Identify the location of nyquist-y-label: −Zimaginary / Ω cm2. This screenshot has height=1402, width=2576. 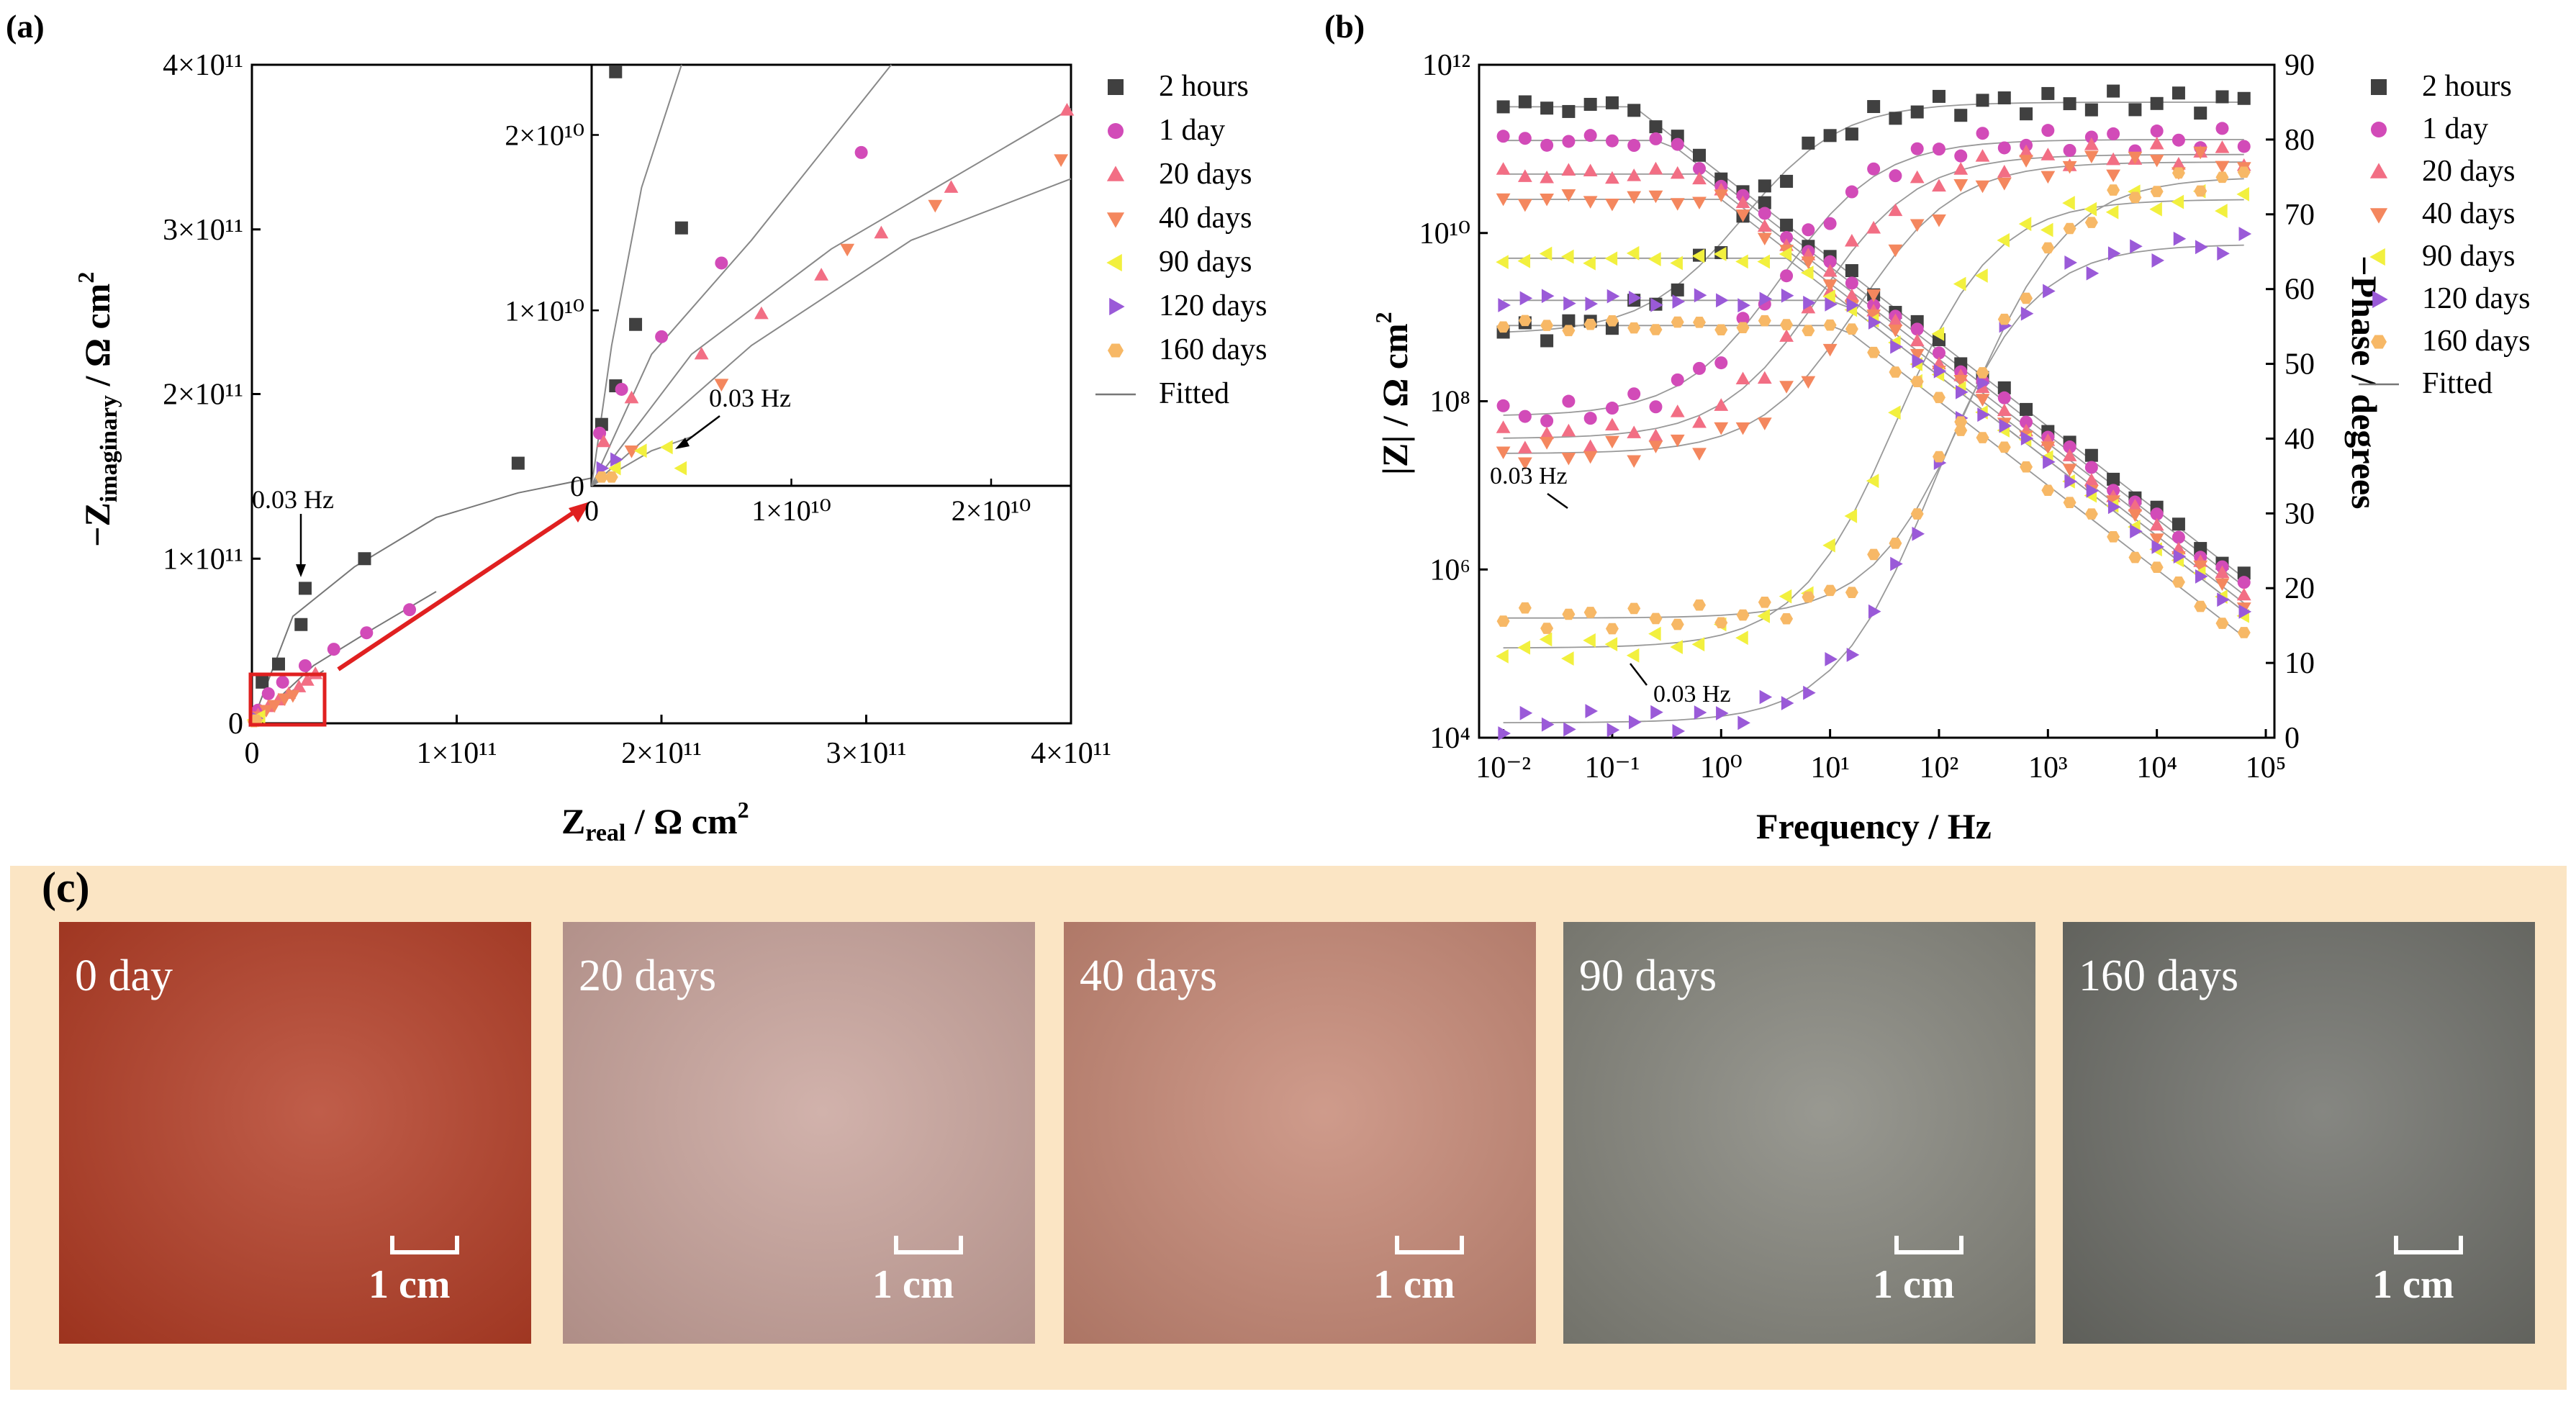
(98, 409).